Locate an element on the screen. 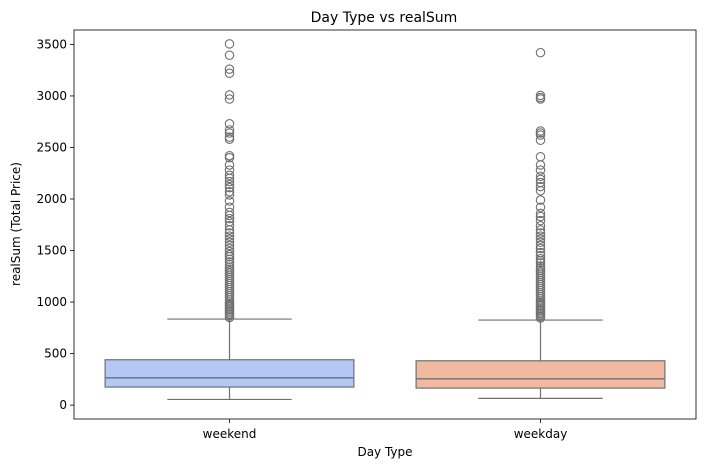 The width and height of the screenshot is (704, 468). x-axis-label: Day Type is located at coordinates (384, 452).